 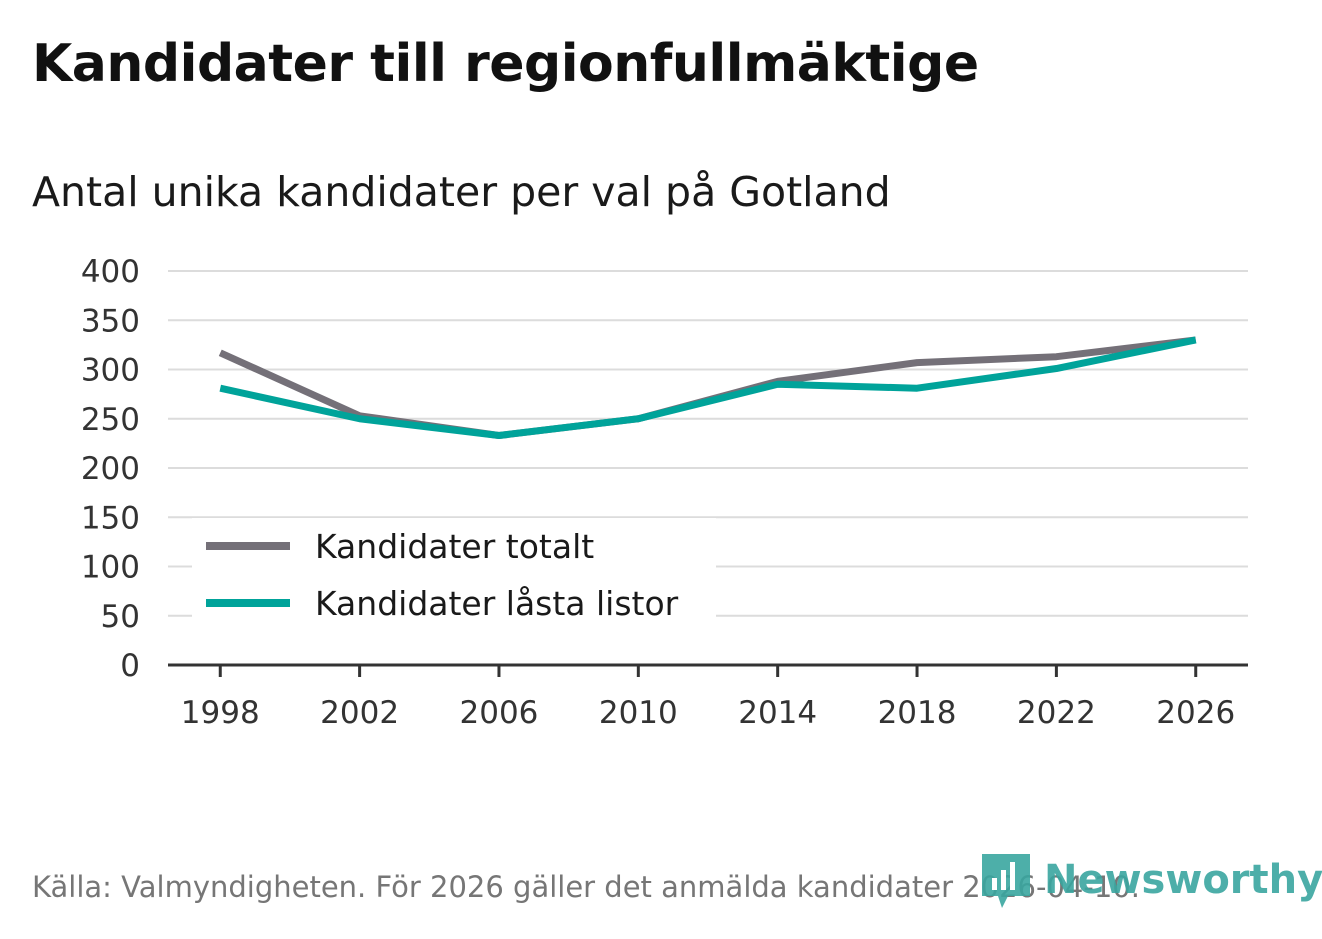 What do you see at coordinates (110, 568) in the screenshot?
I see `y-tick-label: 100` at bounding box center [110, 568].